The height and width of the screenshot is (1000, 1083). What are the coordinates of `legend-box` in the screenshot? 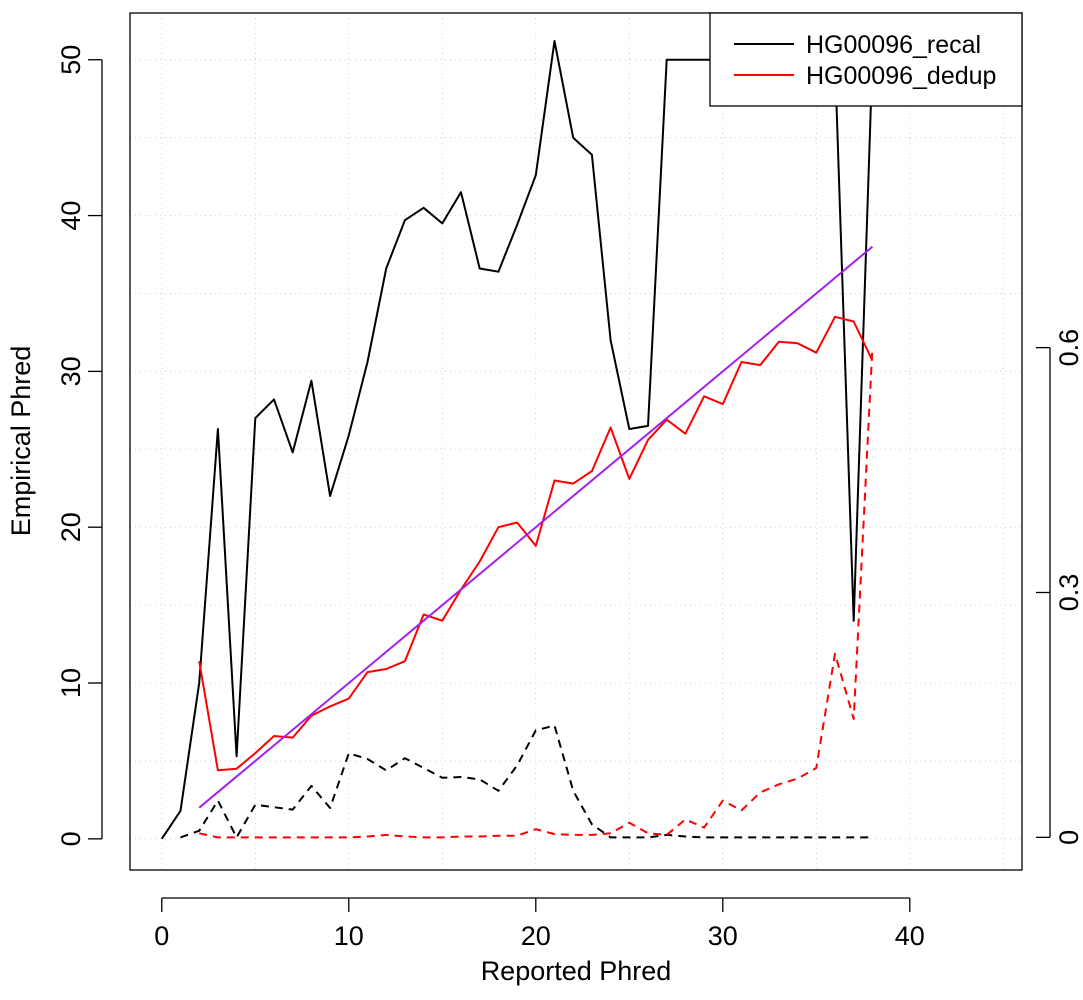 It's located at (866, 59).